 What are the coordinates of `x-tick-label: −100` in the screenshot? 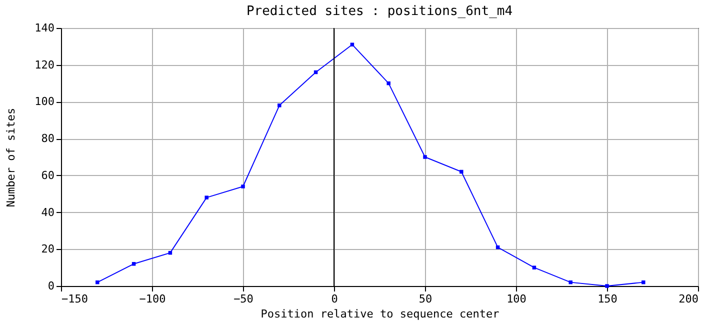 It's located at (152, 299).